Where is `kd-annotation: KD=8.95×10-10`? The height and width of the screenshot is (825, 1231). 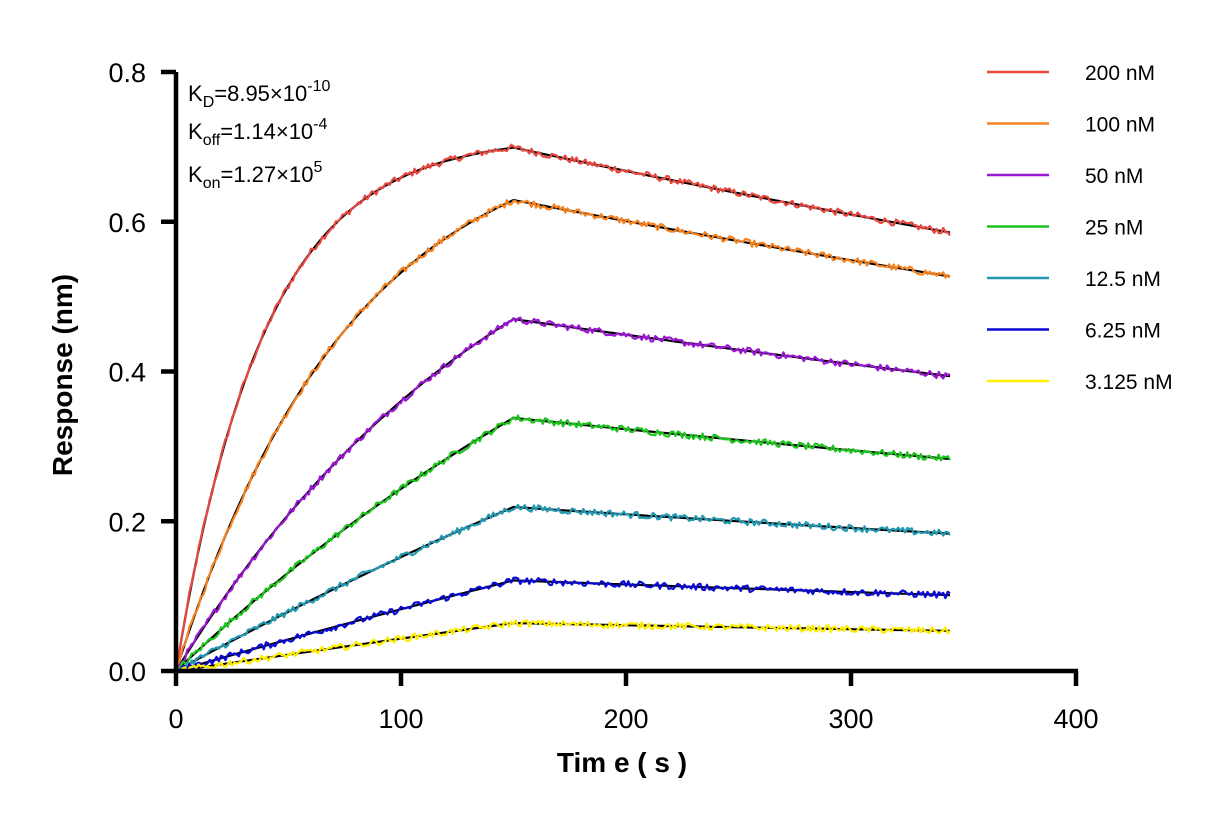
kd-annotation: KD=8.95×10-10 is located at coordinates (259, 94).